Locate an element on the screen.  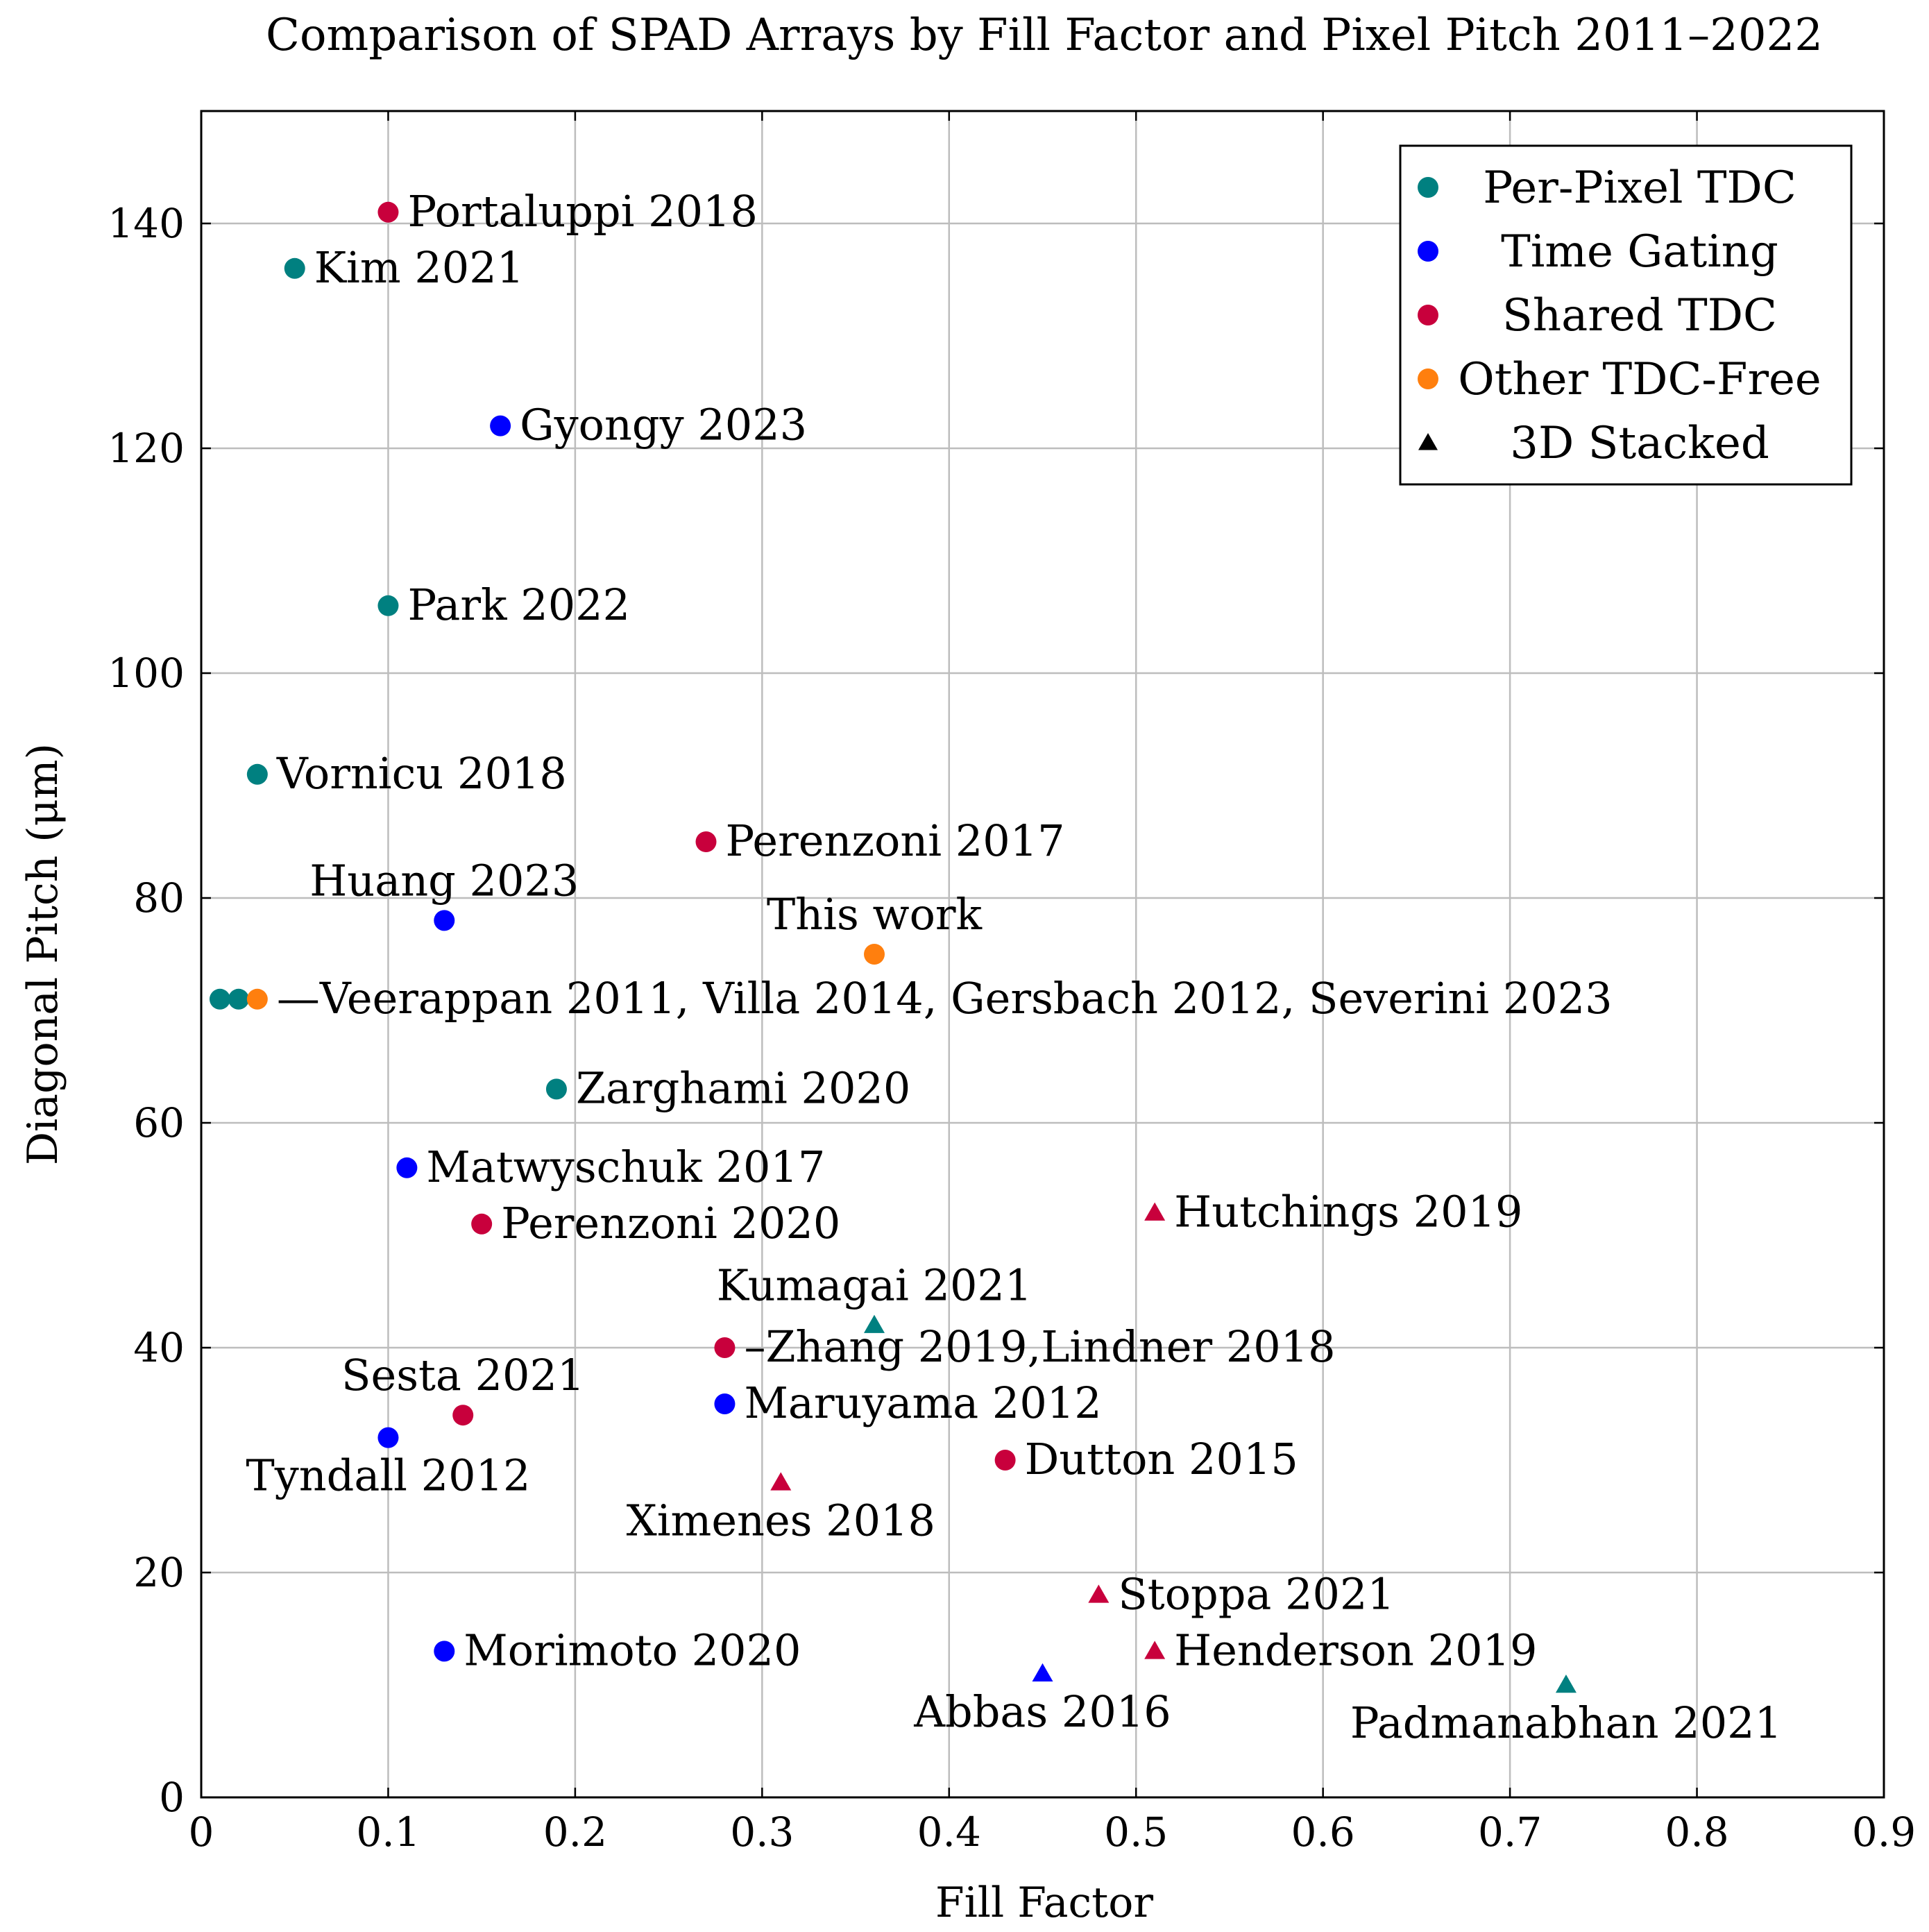
legend-box is located at coordinates (1626, 315).